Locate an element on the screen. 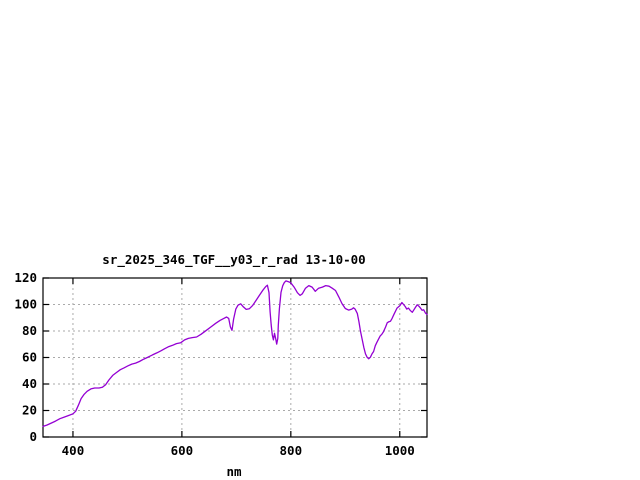 This screenshot has height=480, width=640. y-tick-label: 40 is located at coordinates (29, 383).